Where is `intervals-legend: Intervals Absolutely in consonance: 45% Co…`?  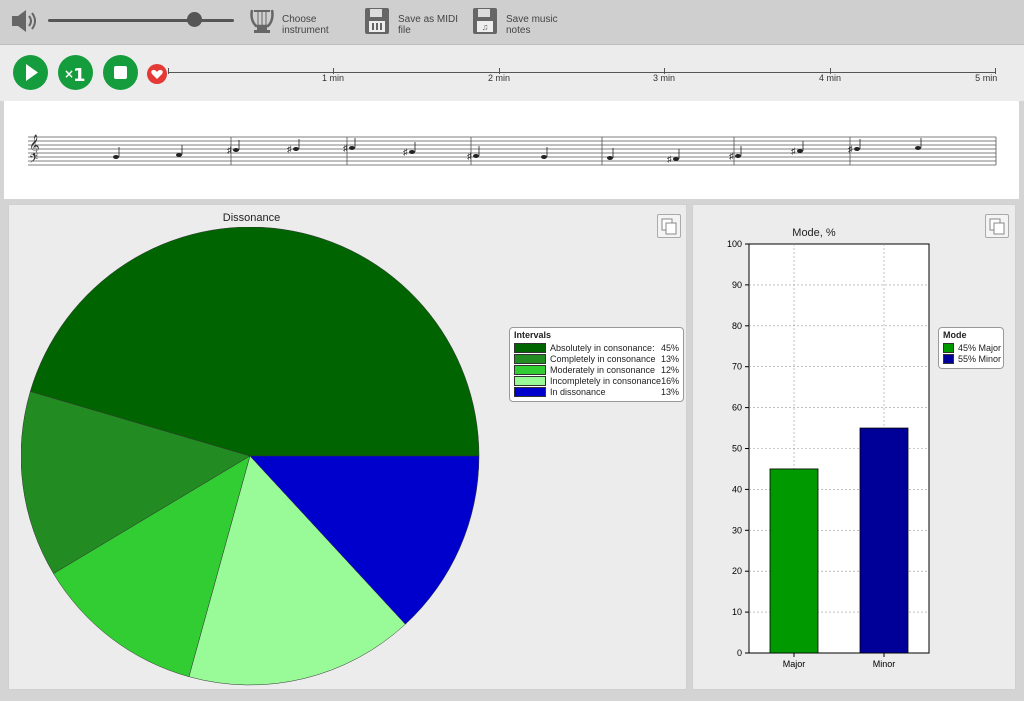
intervals-legend: Intervals Absolutely in consonance: 45% Co… is located at coordinates (596, 364).